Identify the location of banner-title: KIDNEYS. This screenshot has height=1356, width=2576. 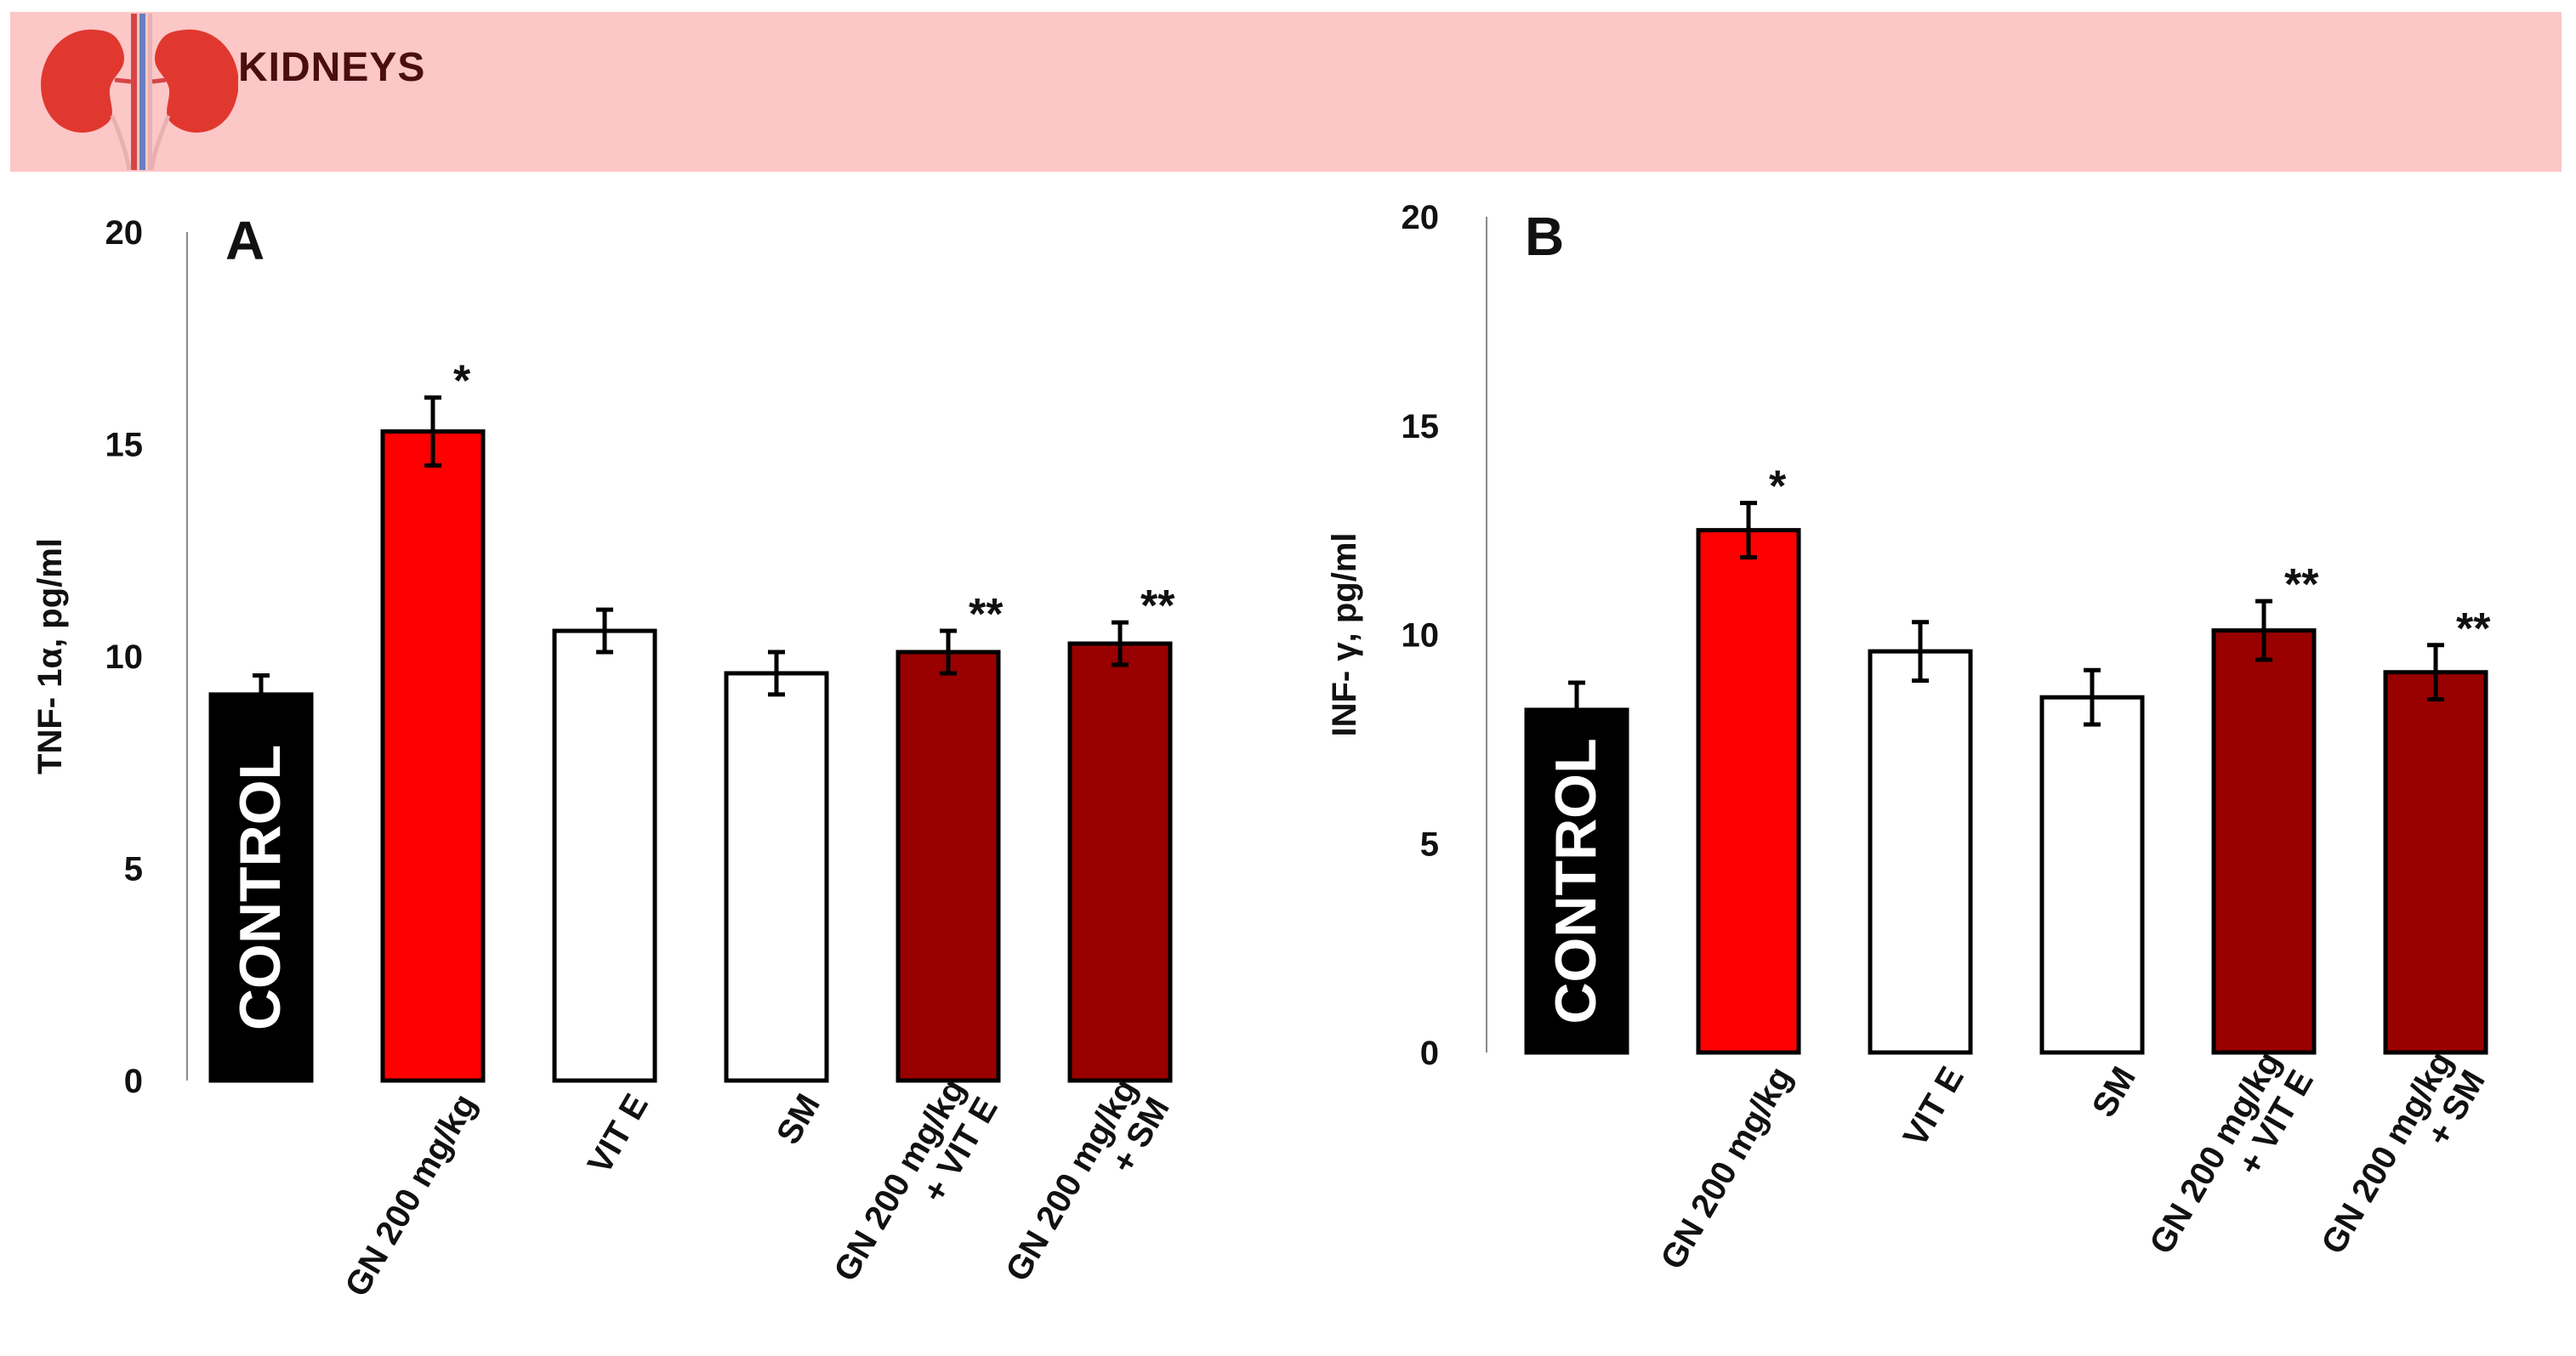
(332, 67).